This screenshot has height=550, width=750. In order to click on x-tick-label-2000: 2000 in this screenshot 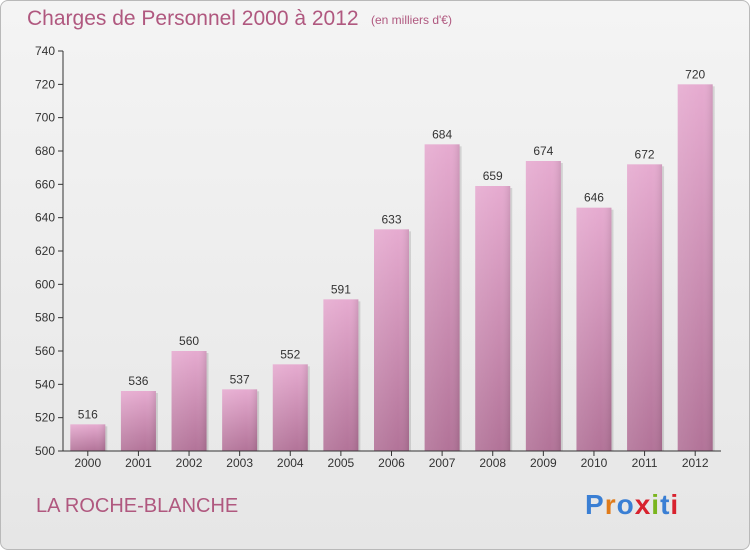, I will do `click(87, 463)`.